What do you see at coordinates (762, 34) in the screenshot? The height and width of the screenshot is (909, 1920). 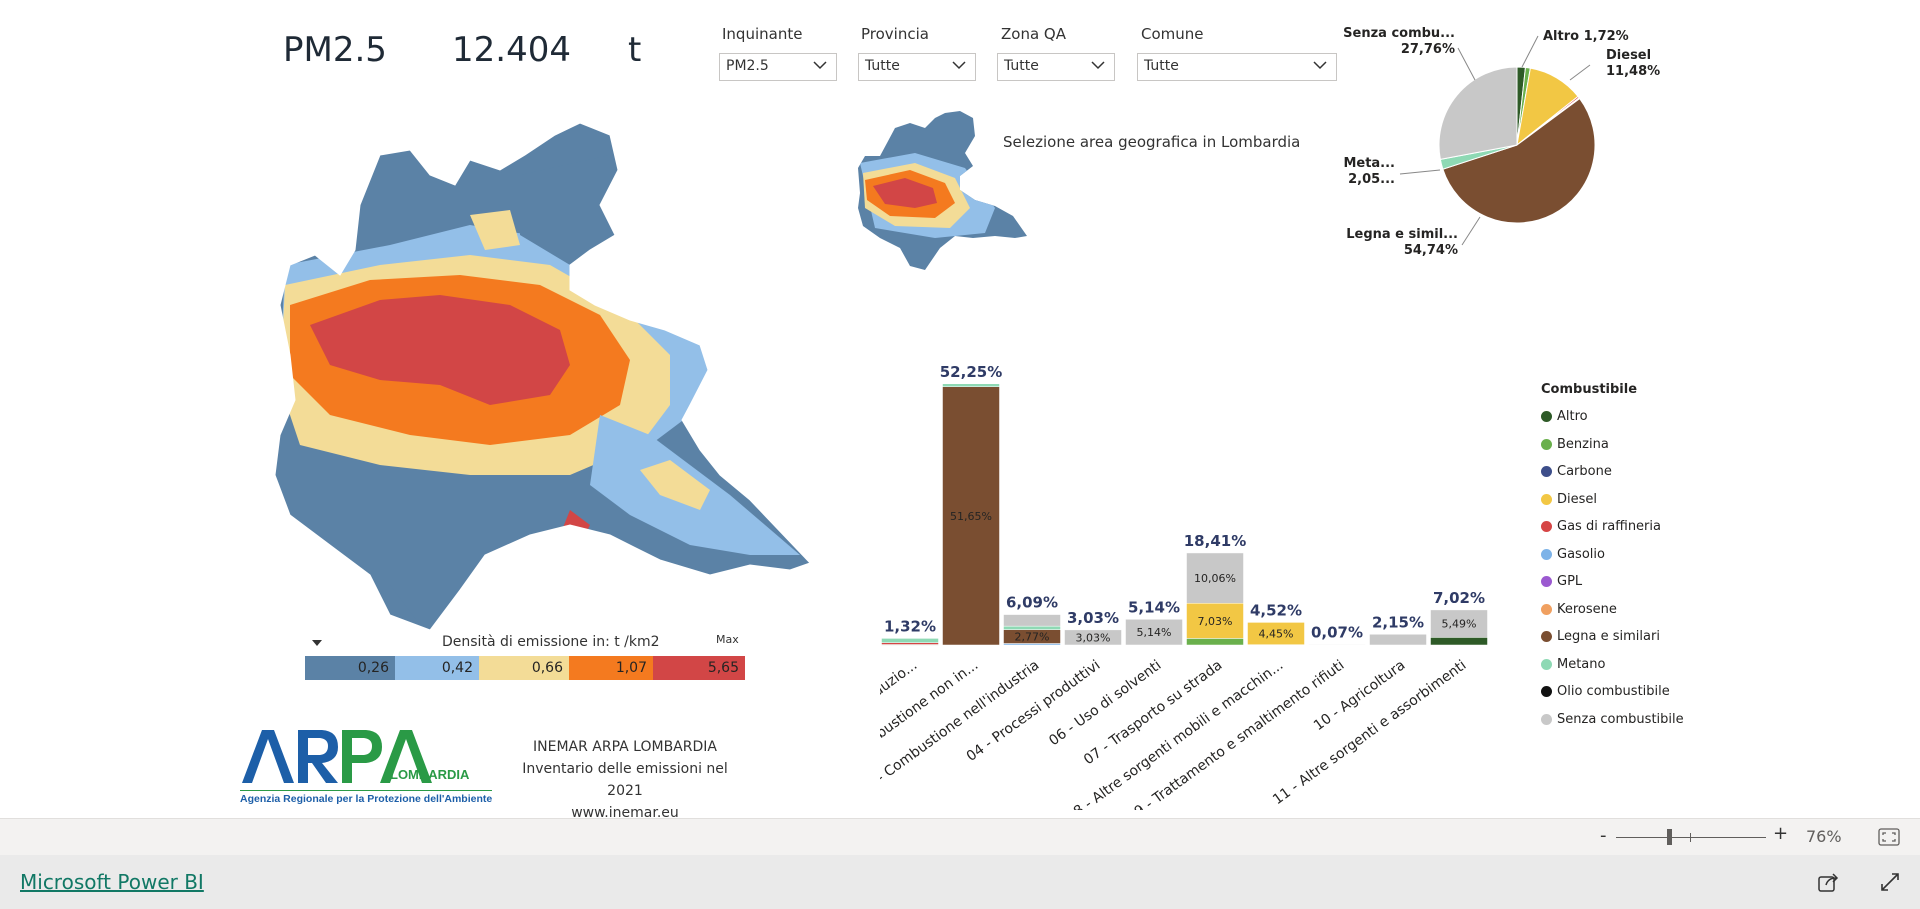 I see `slicer-label-inquinante: Inquinante` at bounding box center [762, 34].